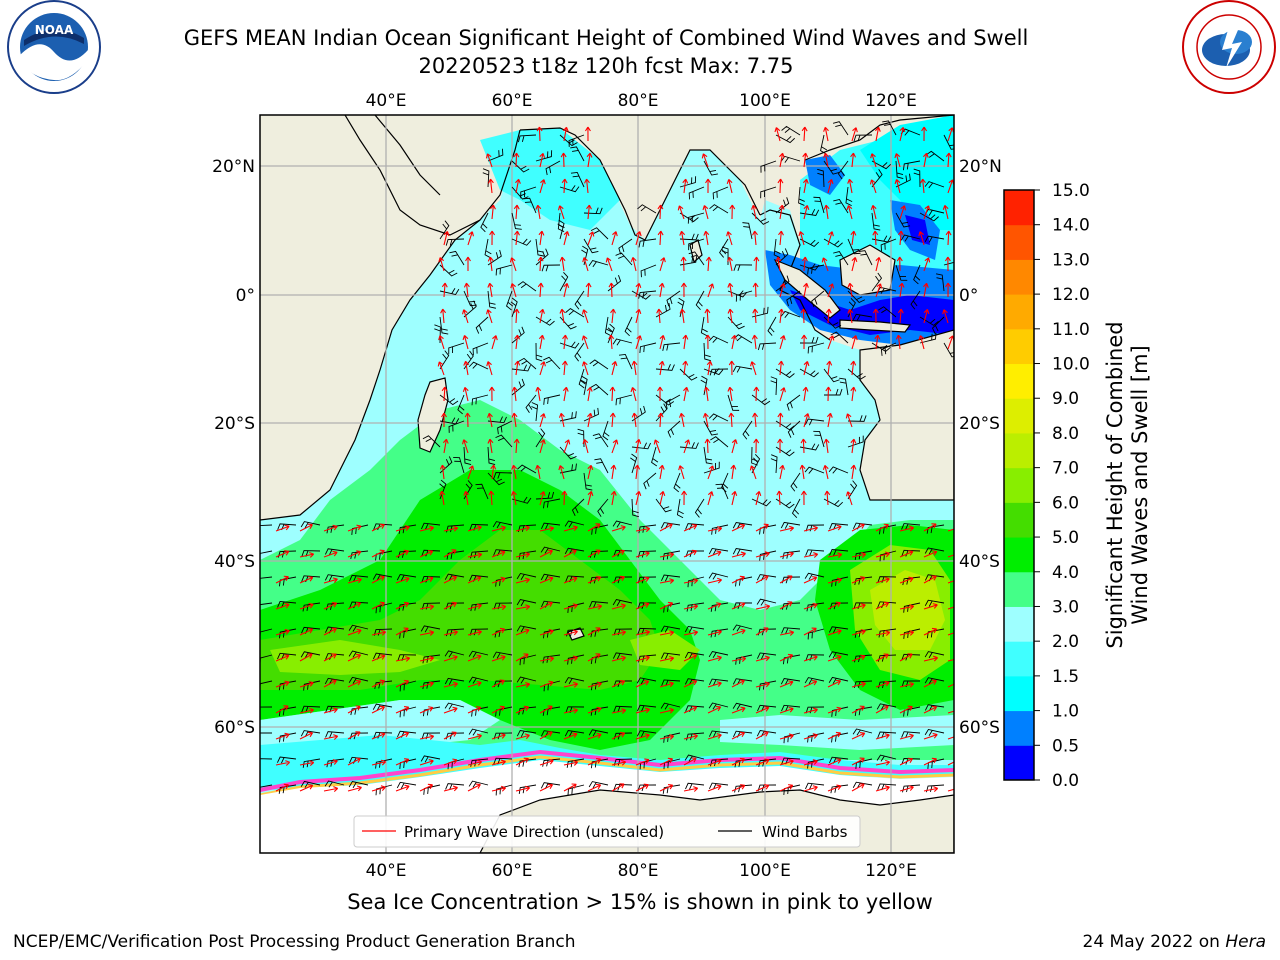 Image resolution: width=1280 pixels, height=960 pixels. What do you see at coordinates (234, 562) in the screenshot?
I see `lat-tick-left-40s: 40°S` at bounding box center [234, 562].